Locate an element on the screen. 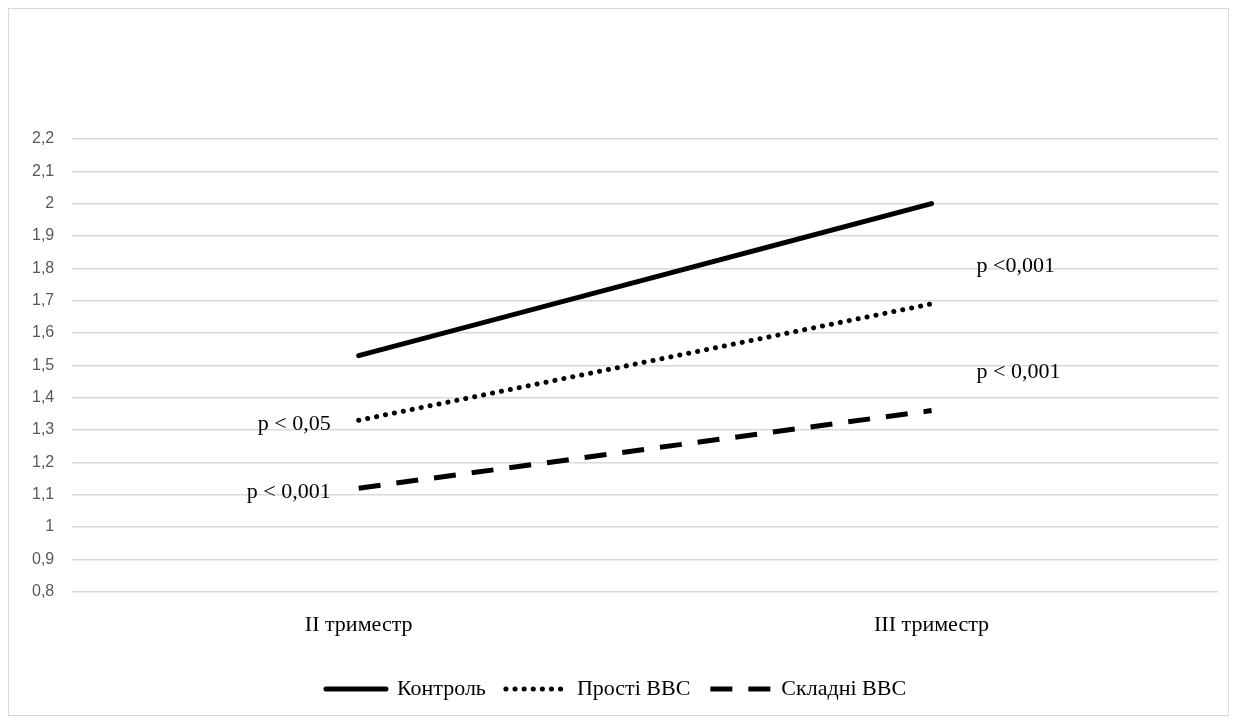 The image size is (1237, 724). legend-label: Прості ВВС is located at coordinates (633, 687).